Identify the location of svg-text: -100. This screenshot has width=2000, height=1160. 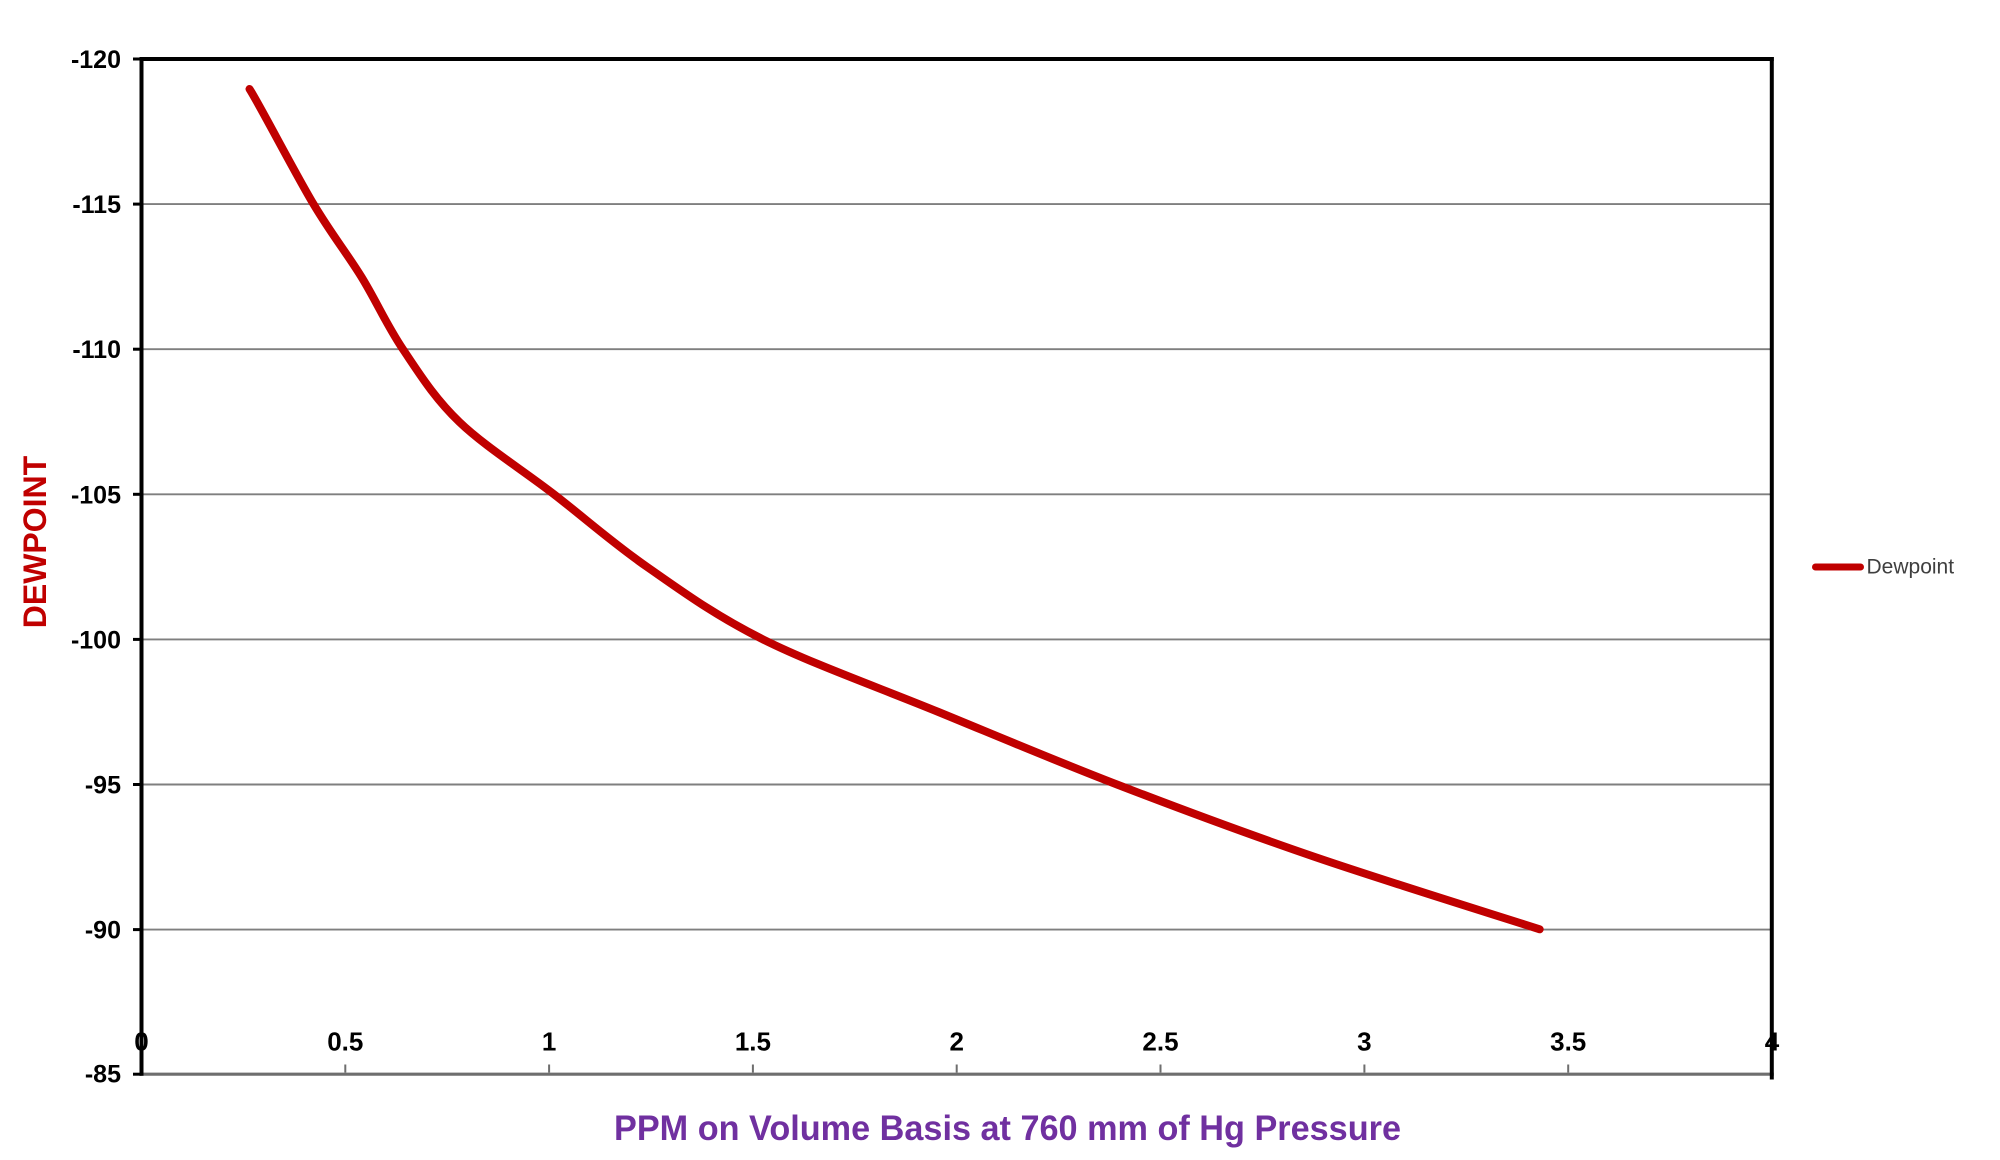
(96, 640).